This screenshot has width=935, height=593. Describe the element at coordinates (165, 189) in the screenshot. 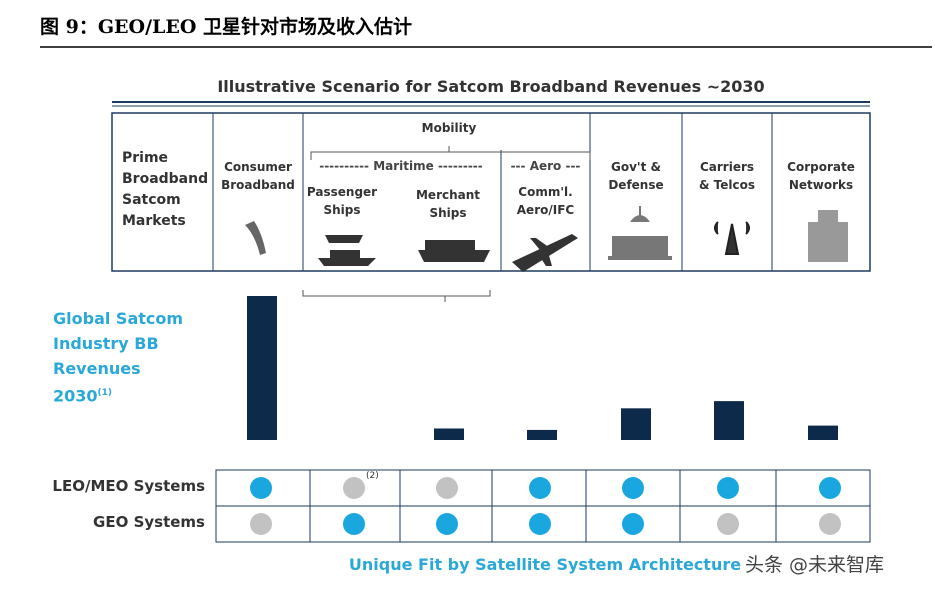

I see `row-label: Prime Broadband Satcom Markets` at that location.